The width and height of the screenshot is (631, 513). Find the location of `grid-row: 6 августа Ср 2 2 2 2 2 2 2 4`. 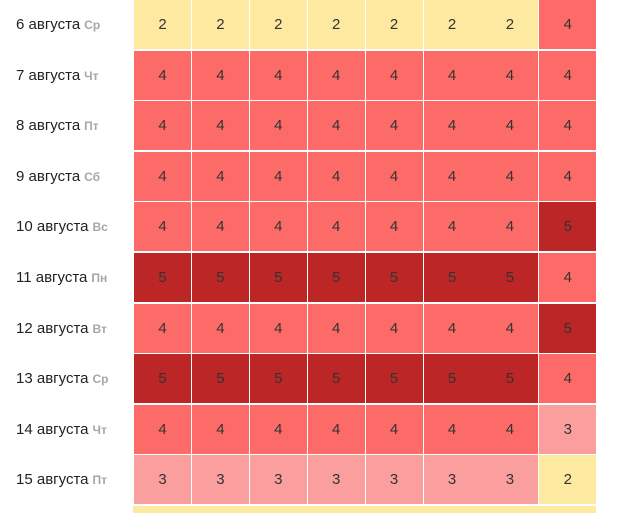

grid-row: 6 августа Ср 2 2 2 2 2 2 2 4 is located at coordinates (315, 25).